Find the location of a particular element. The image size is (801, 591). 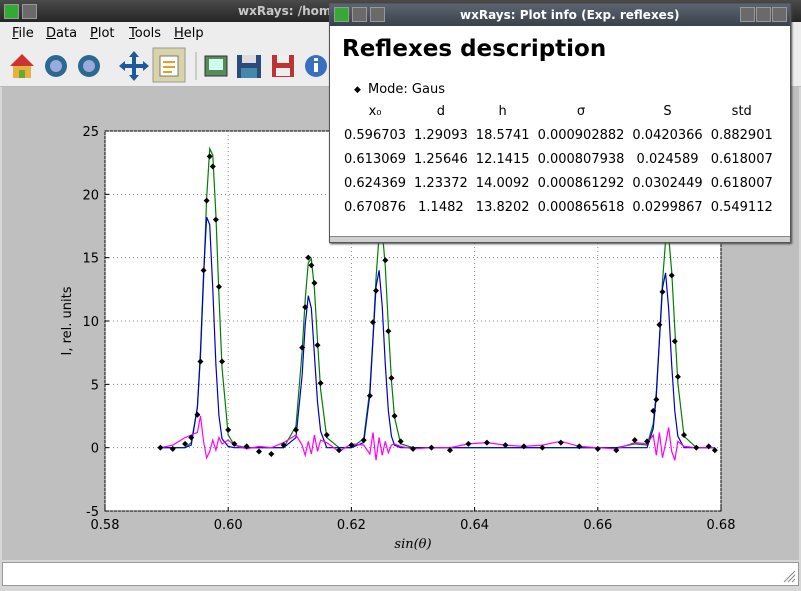

info-window-menu is located at coordinates (359, 14).